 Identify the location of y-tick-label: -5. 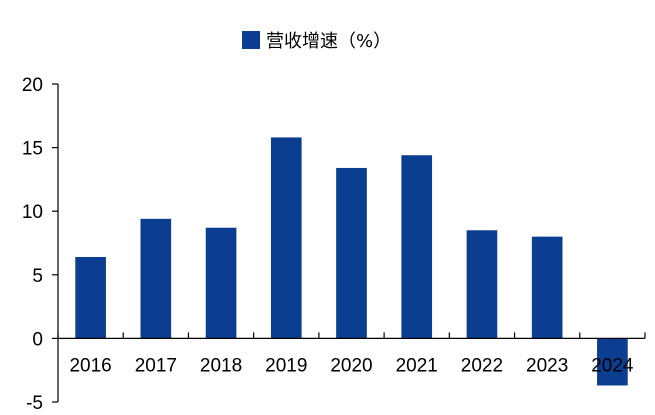
(34, 403).